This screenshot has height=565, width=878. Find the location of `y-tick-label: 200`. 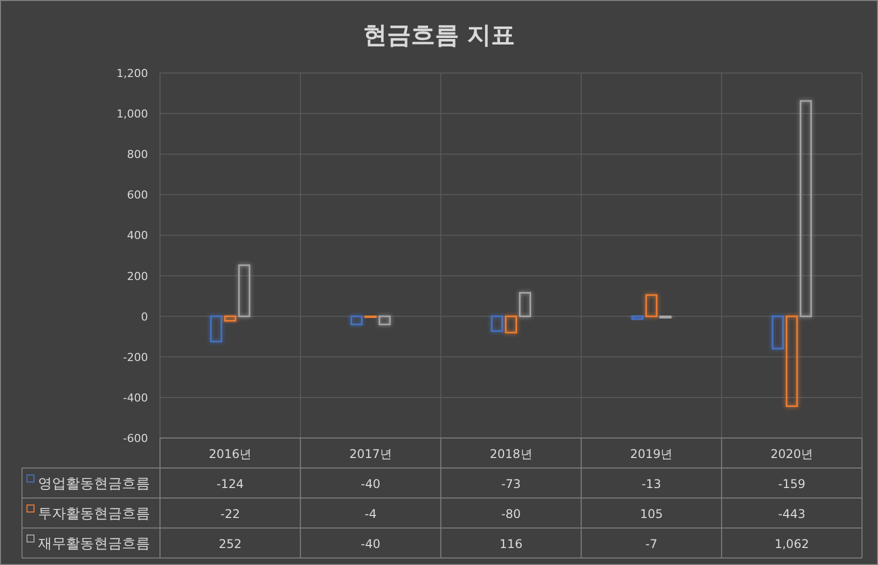

y-tick-label: 200 is located at coordinates (137, 276).